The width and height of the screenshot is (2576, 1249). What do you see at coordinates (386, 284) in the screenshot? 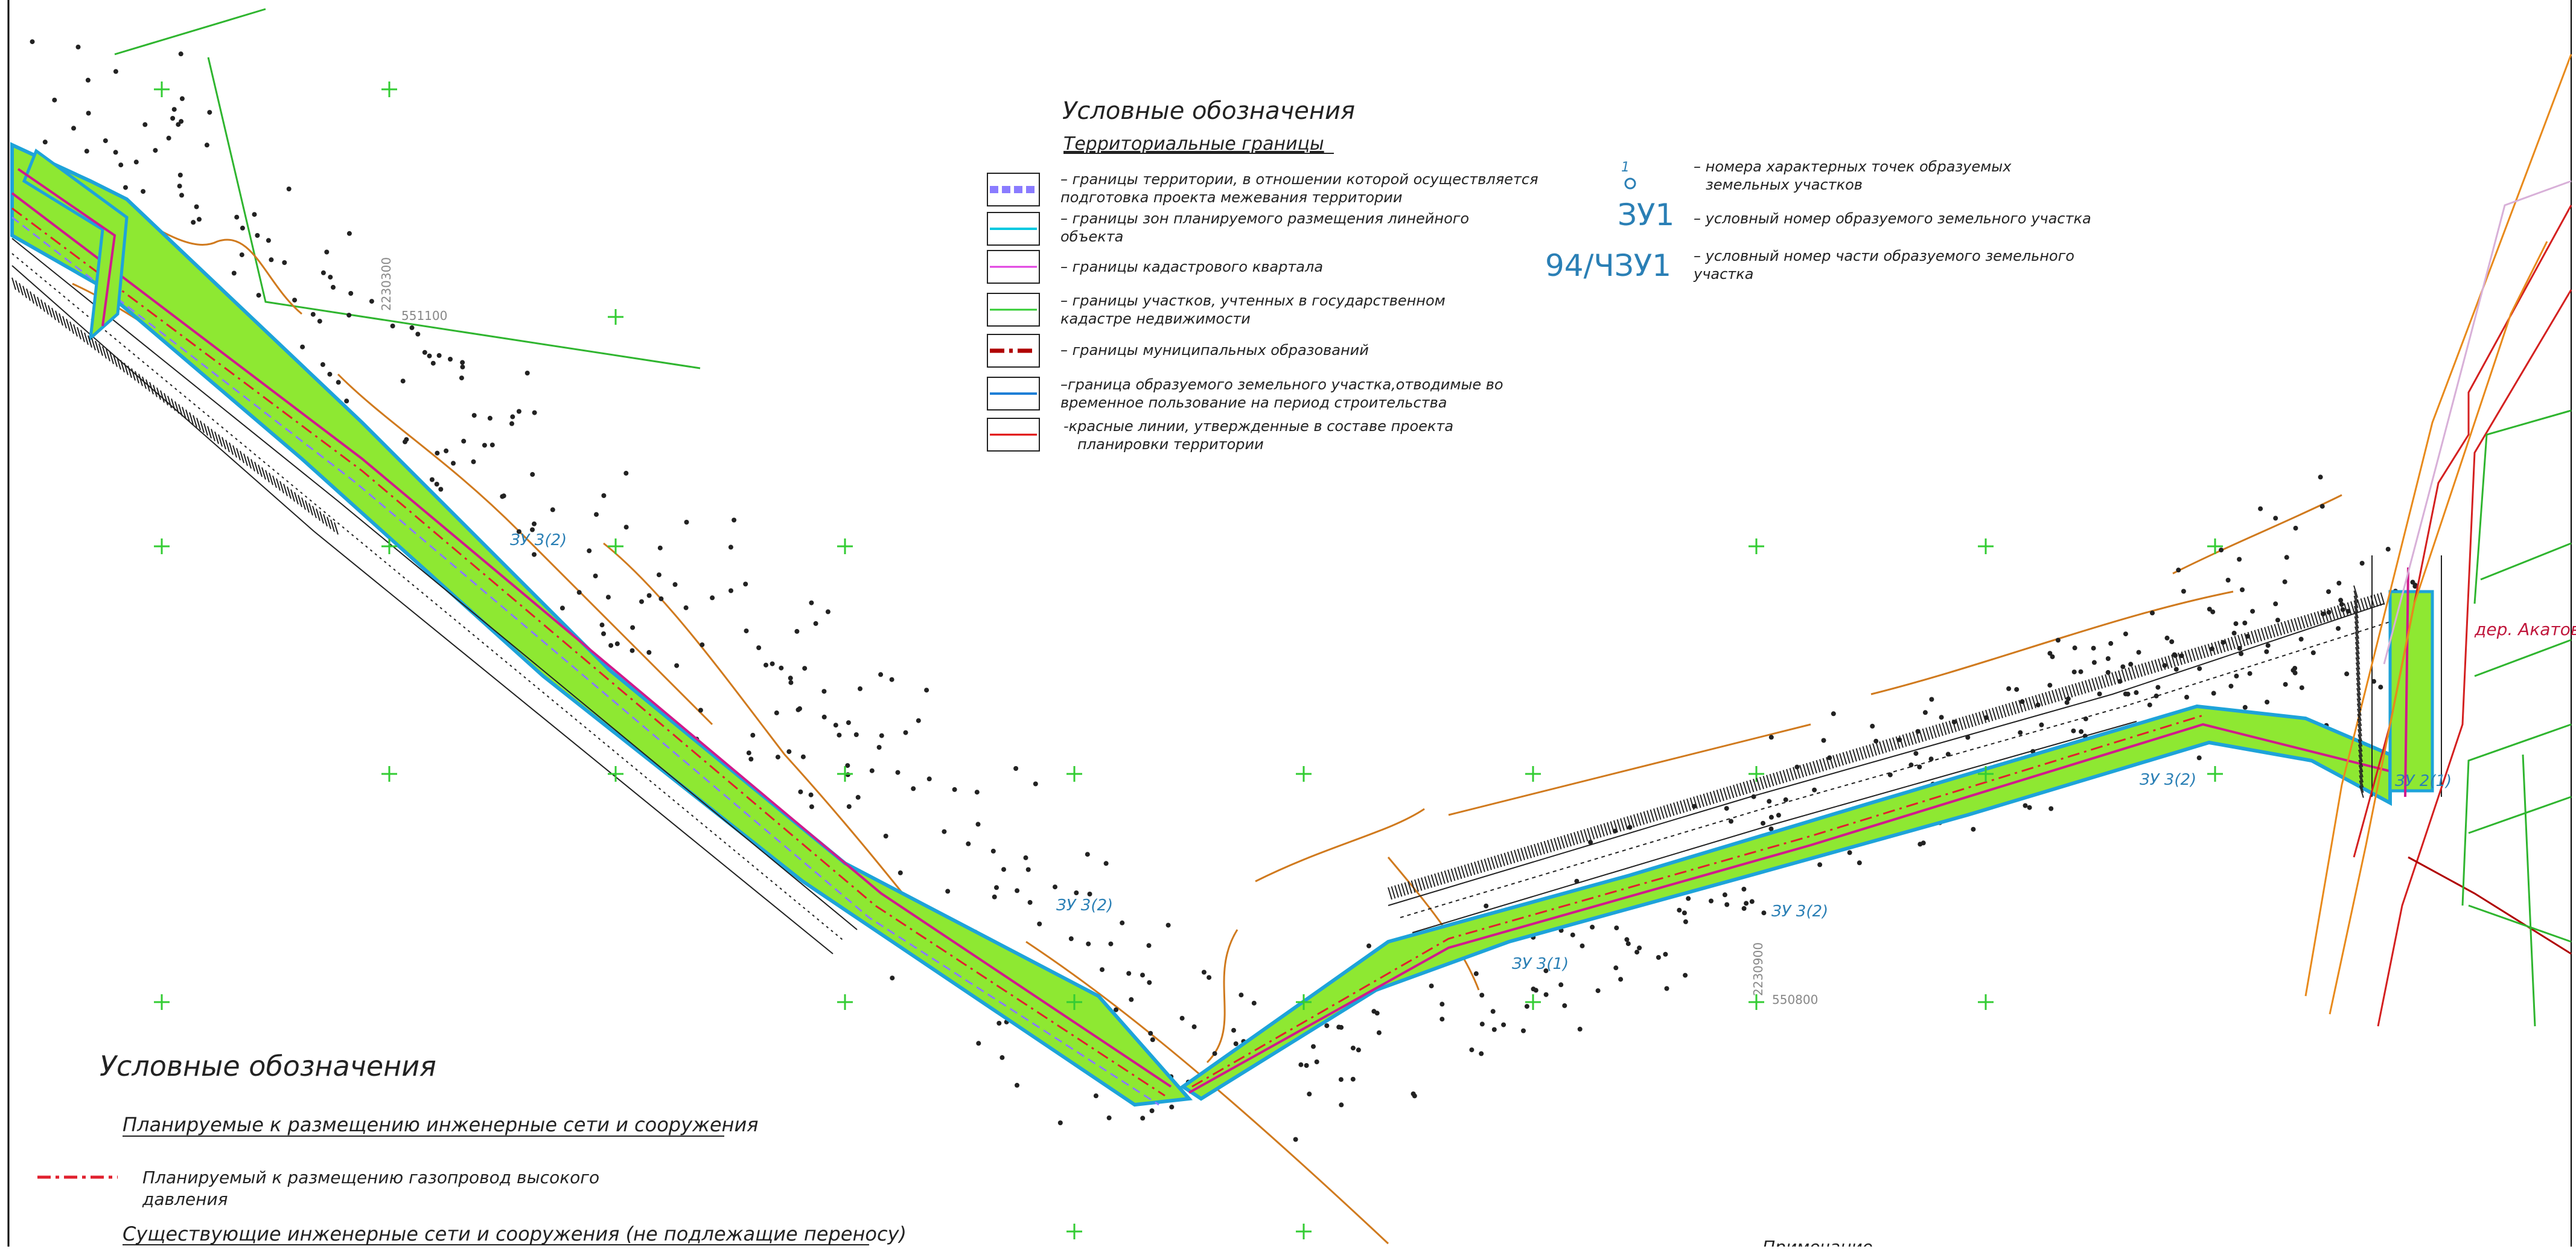
I see `coord-label: 2230300` at bounding box center [386, 284].